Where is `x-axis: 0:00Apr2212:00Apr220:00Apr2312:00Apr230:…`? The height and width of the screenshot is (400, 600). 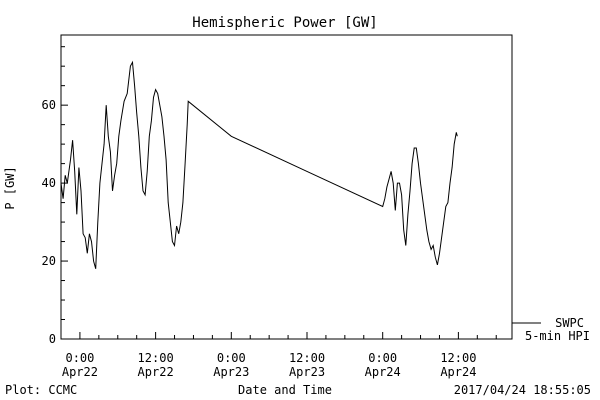
x-axis: 0:00Apr2212:00Apr220:00Apr2312:00Apr230:… is located at coordinates (278, 355).